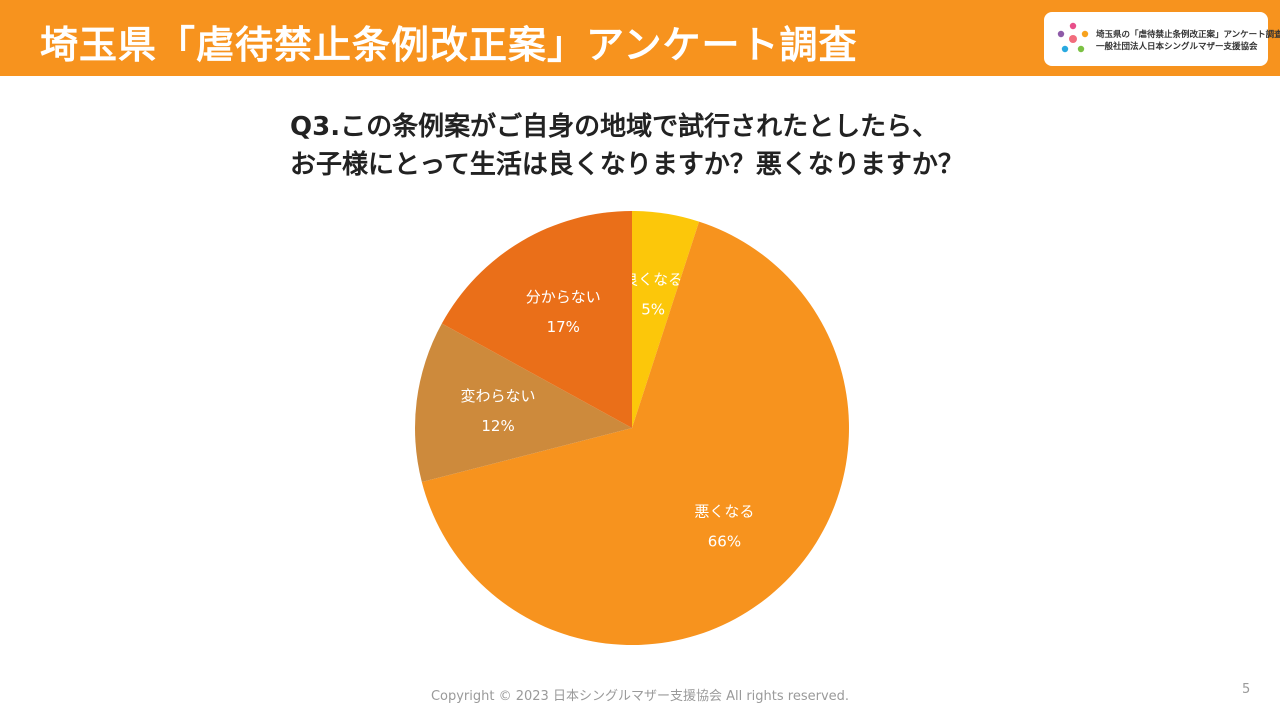 The height and width of the screenshot is (720, 1280). Describe the element at coordinates (449, 45) in the screenshot. I see `page-title: 埼玉県「虐待禁止条例改正案」アンケート調査` at that location.